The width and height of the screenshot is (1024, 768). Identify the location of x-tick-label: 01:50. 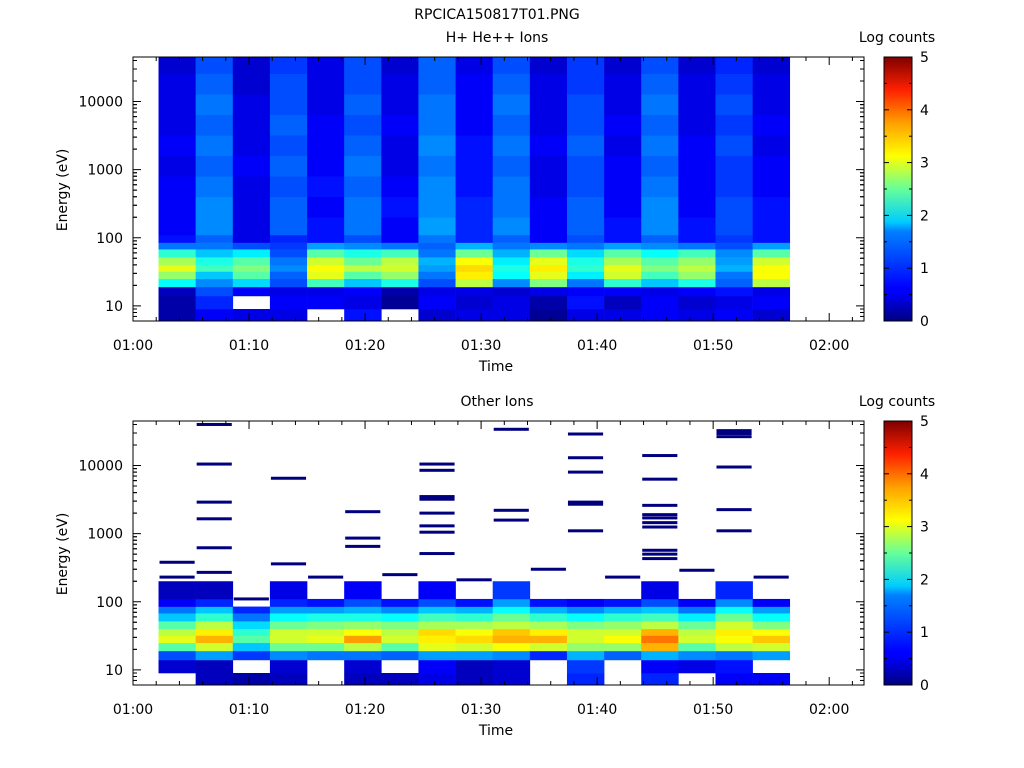
(713, 346).